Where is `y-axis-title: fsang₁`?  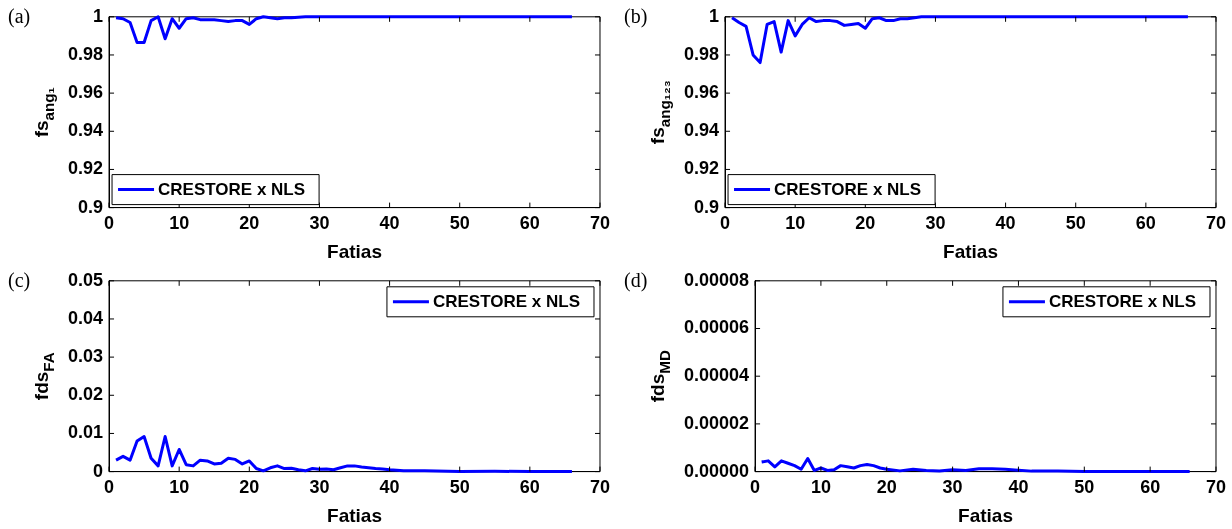 y-axis-title: fsang₁ is located at coordinates (44, 112).